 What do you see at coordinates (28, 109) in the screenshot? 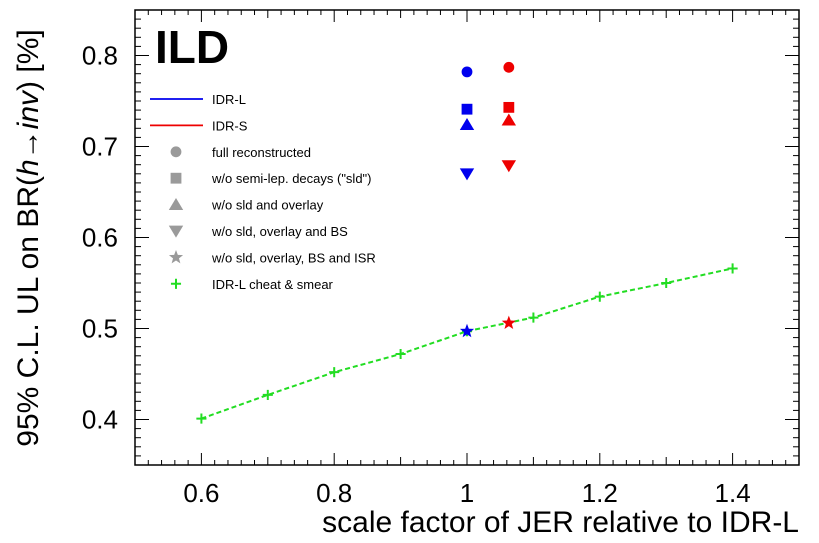
I see `y-axis-title-inv: inv` at bounding box center [28, 109].